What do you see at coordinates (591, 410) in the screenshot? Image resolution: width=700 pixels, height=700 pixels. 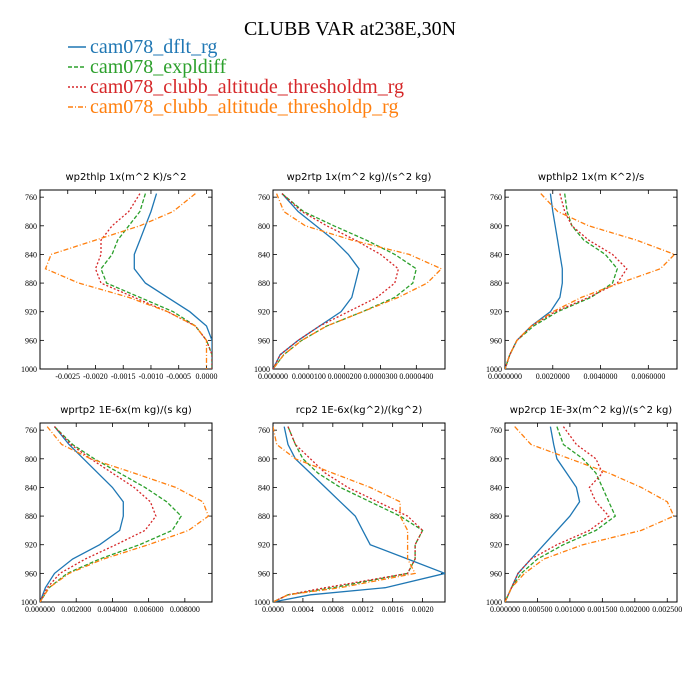 I see `panel-title: wp2rcp 1E-3x(m^2 kg)/(s^2 kg)` at bounding box center [591, 410].